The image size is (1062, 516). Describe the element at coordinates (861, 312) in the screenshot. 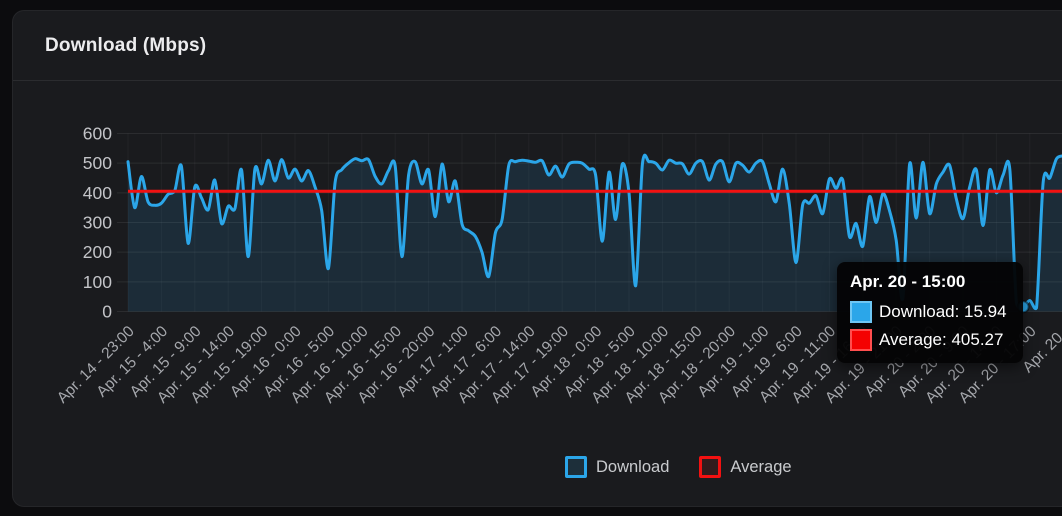

I see `tooltip-download-swatch` at that location.